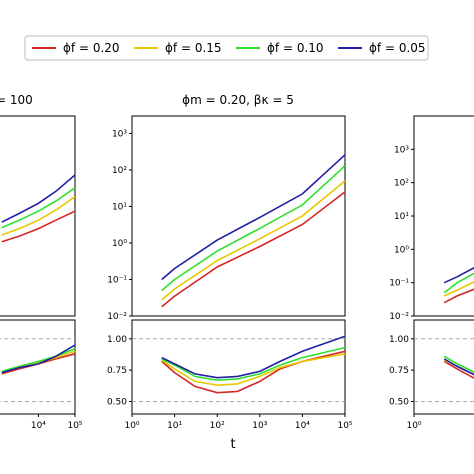  Describe the element at coordinates (401, 250) in the screenshot. I see `right-top-ytick-label: 10⁰` at that location.